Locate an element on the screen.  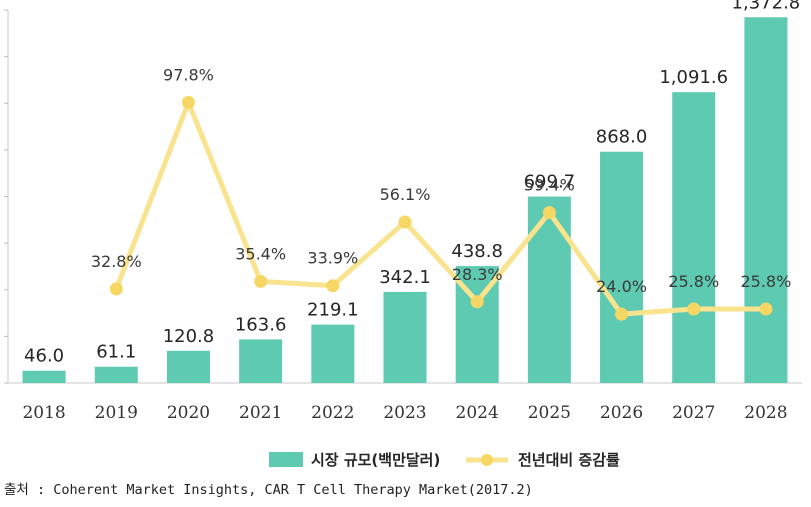
line-point-2025 is located at coordinates (549, 213).